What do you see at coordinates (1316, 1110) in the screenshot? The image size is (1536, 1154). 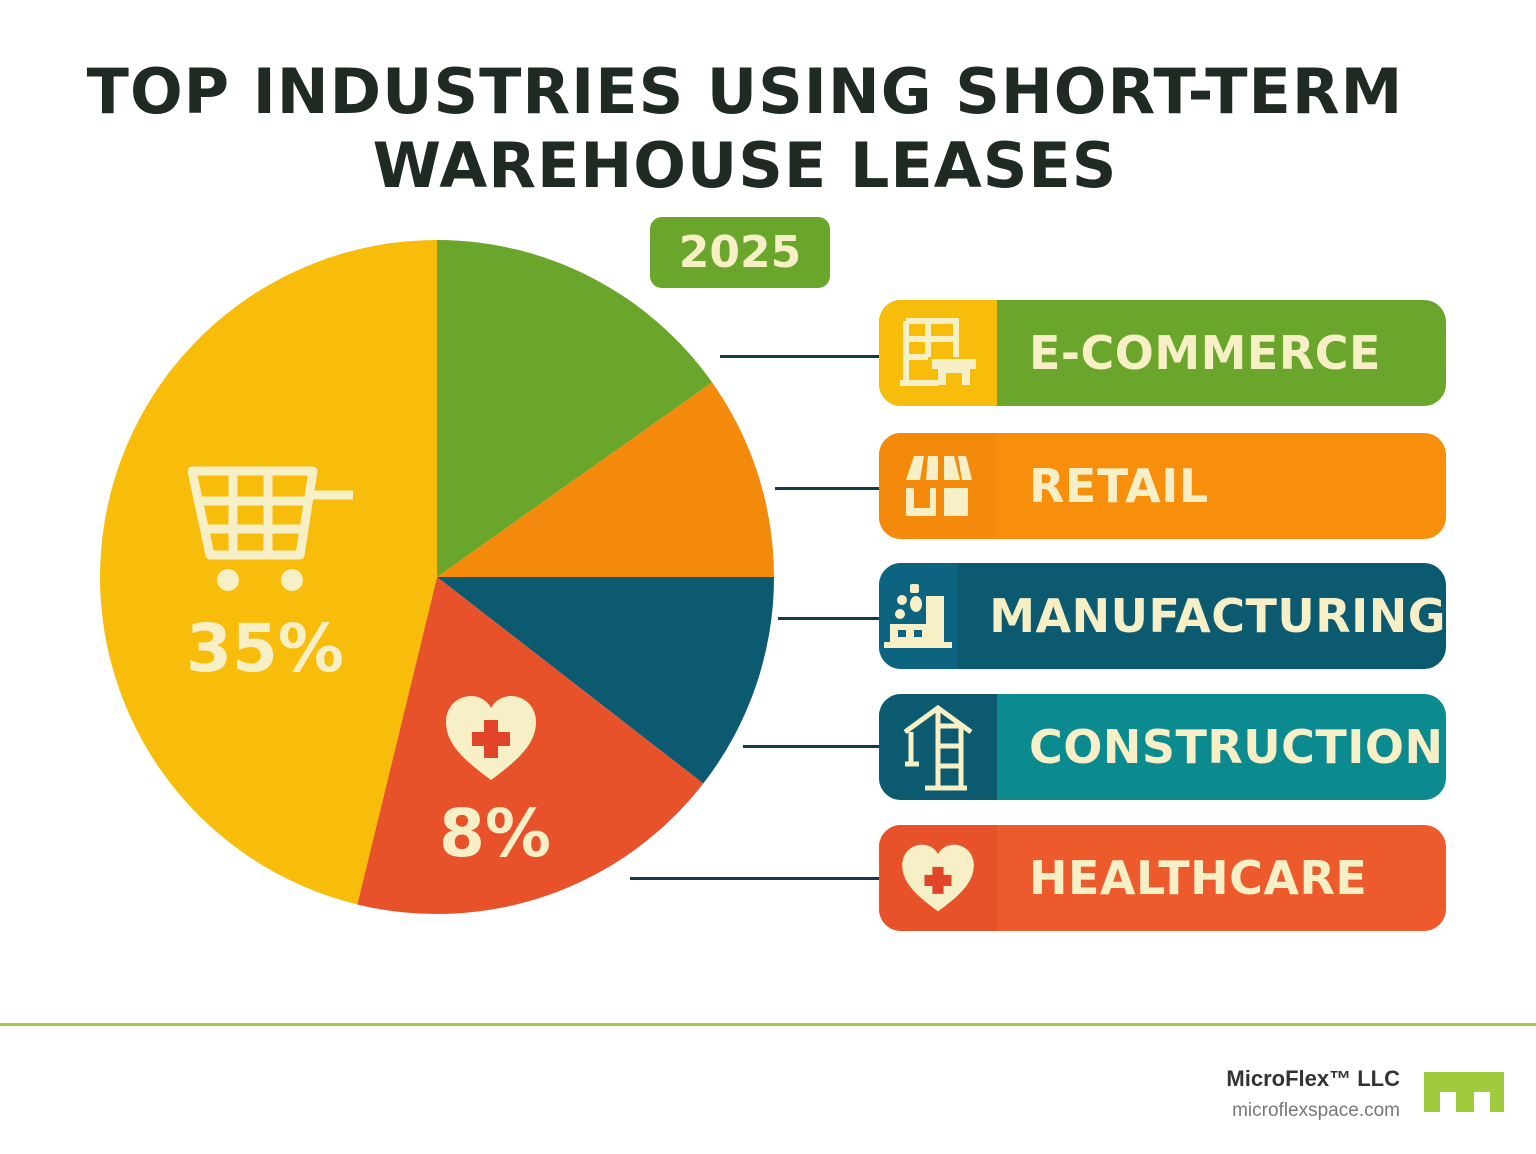 I see `brand-url: microflexspace.com` at bounding box center [1316, 1110].